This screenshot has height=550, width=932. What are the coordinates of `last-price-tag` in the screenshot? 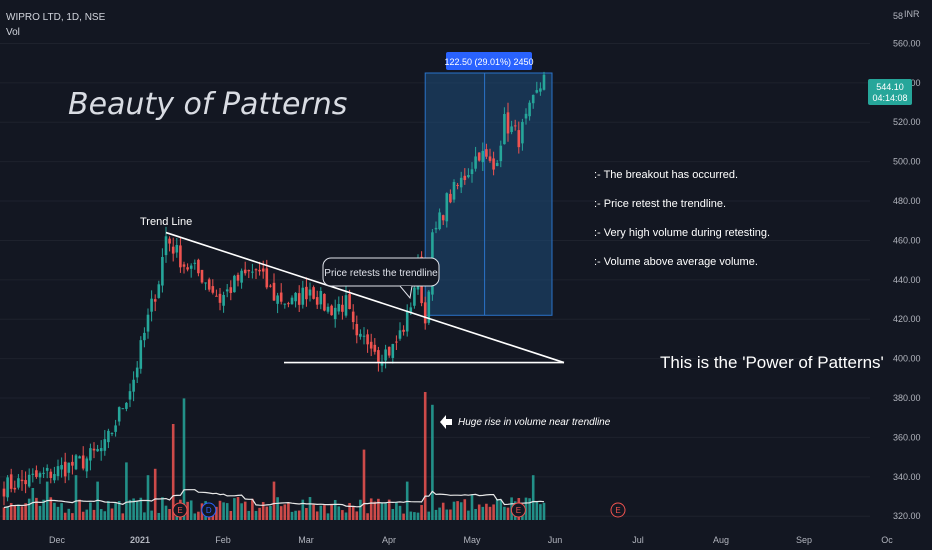 It's located at (890, 92).